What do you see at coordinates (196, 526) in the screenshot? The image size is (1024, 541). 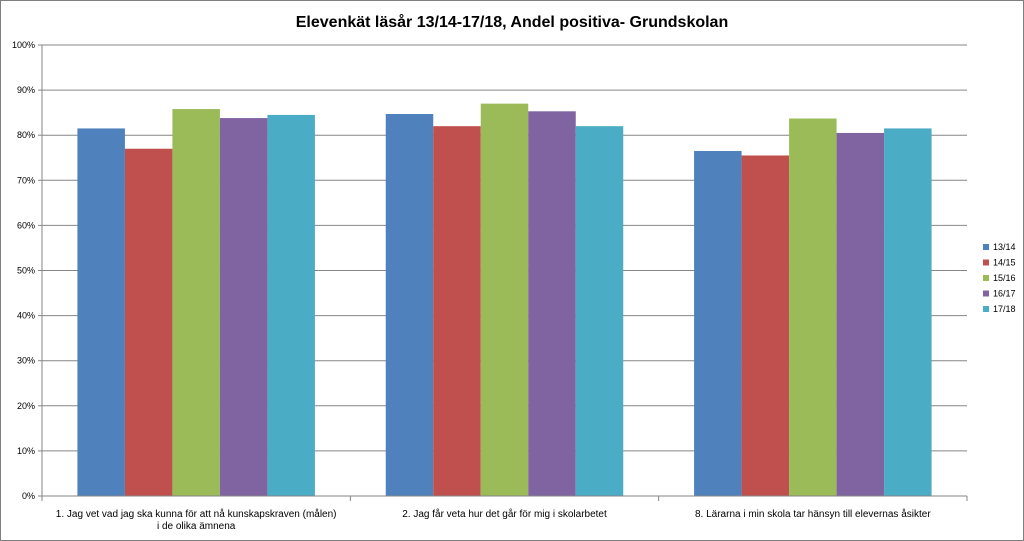 I see `category-label: i de olika ämnena` at bounding box center [196, 526].